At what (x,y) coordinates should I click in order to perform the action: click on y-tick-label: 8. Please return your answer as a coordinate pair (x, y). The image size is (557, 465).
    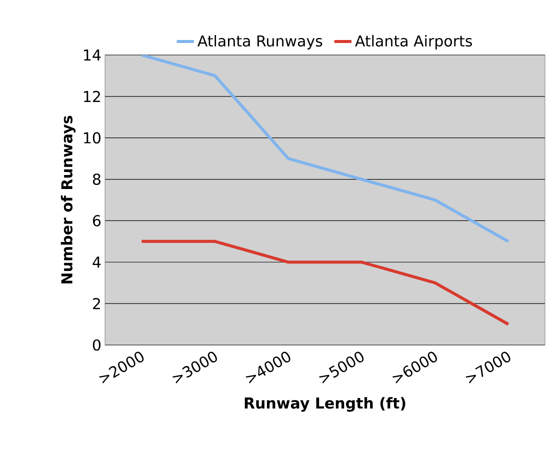
    Looking at the image, I should click on (96, 179).